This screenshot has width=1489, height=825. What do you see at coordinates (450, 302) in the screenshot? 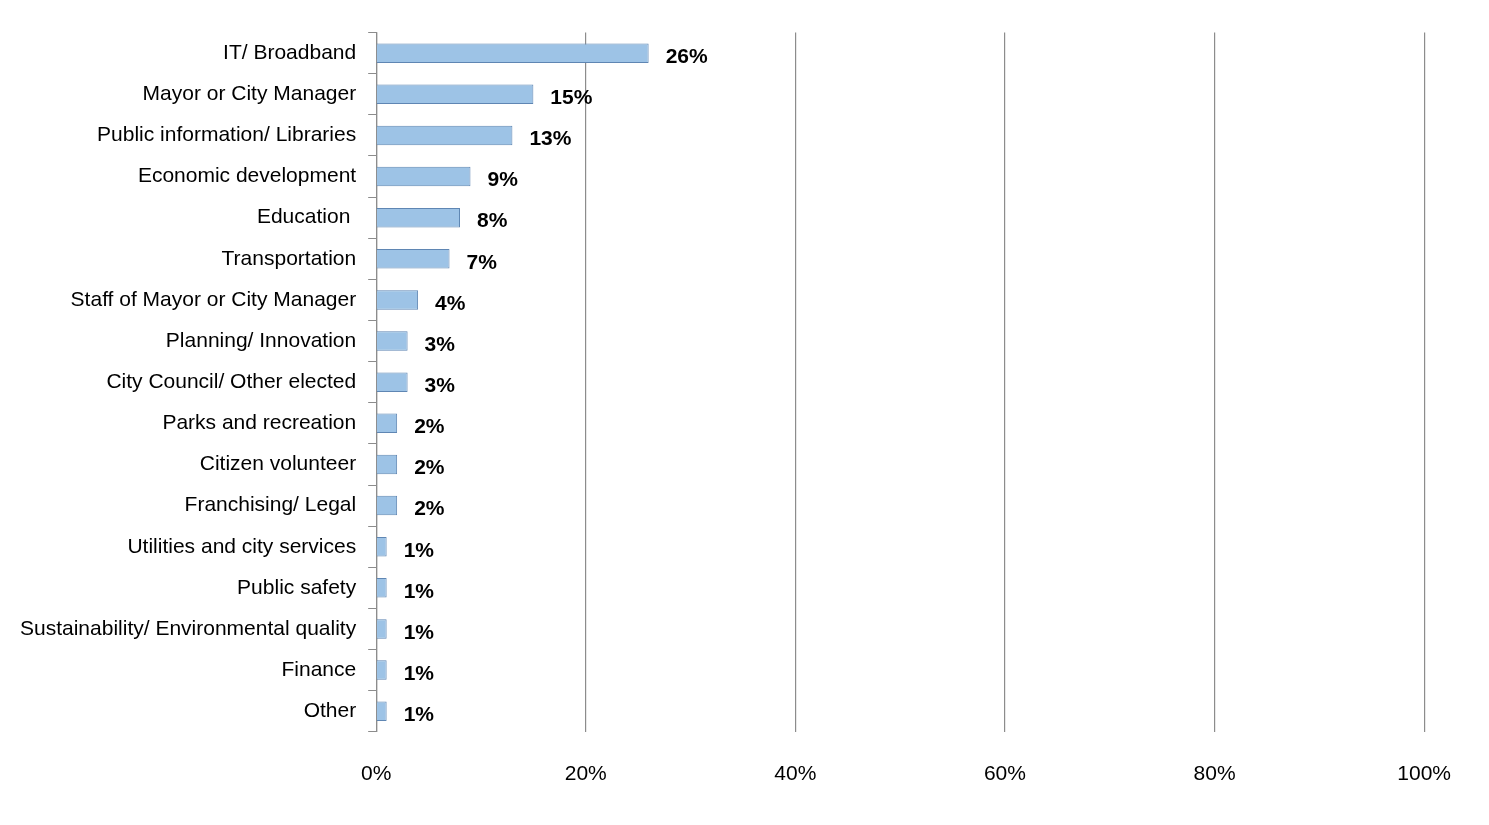
I see `data-label: 4%` at bounding box center [450, 302].